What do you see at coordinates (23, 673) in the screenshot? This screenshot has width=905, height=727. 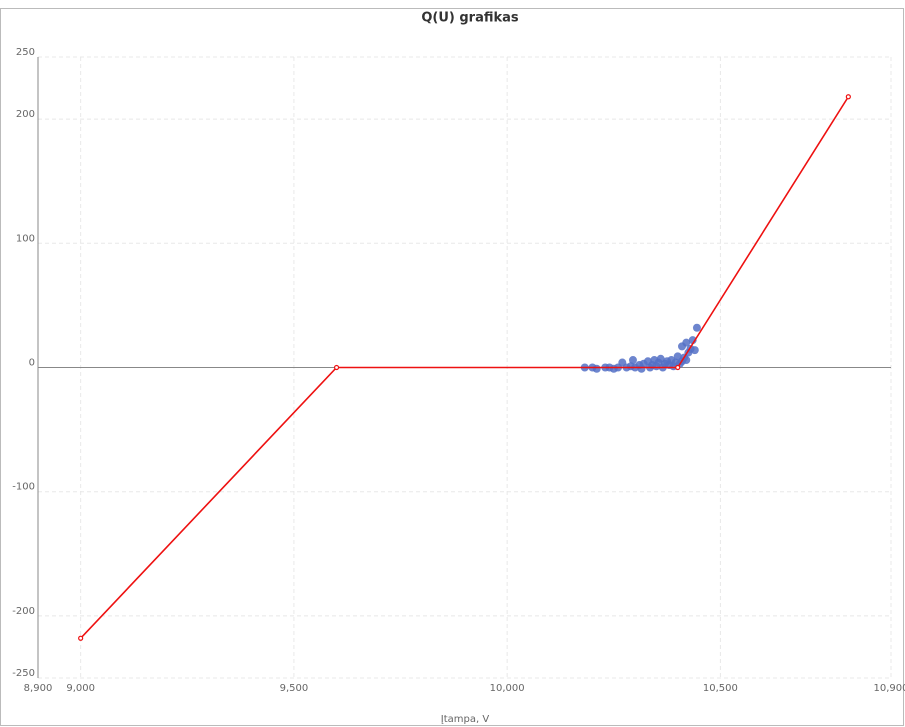 I see `y-tick-label: -250` at bounding box center [23, 673].